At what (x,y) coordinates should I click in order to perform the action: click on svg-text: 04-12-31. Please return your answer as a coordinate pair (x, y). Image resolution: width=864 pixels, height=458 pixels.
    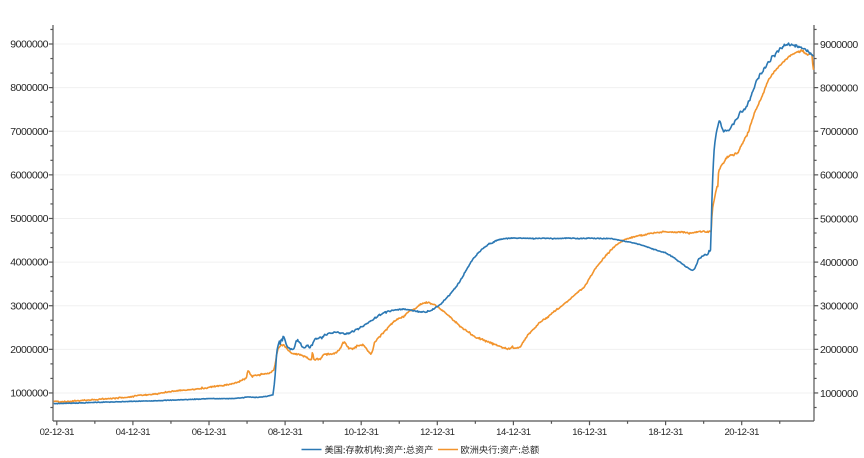
    Looking at the image, I should click on (133, 432).